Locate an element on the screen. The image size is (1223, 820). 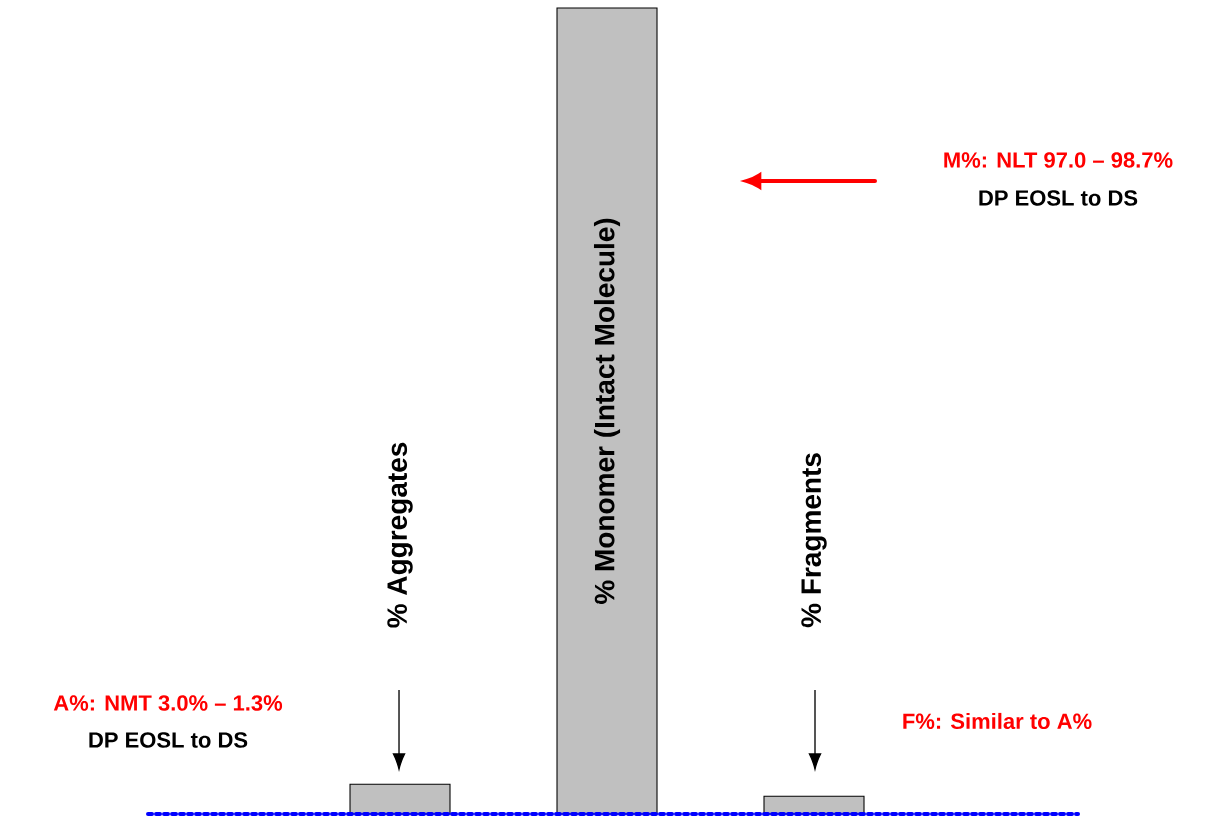
annotation: F%: Similar to A% is located at coordinates (997, 721).